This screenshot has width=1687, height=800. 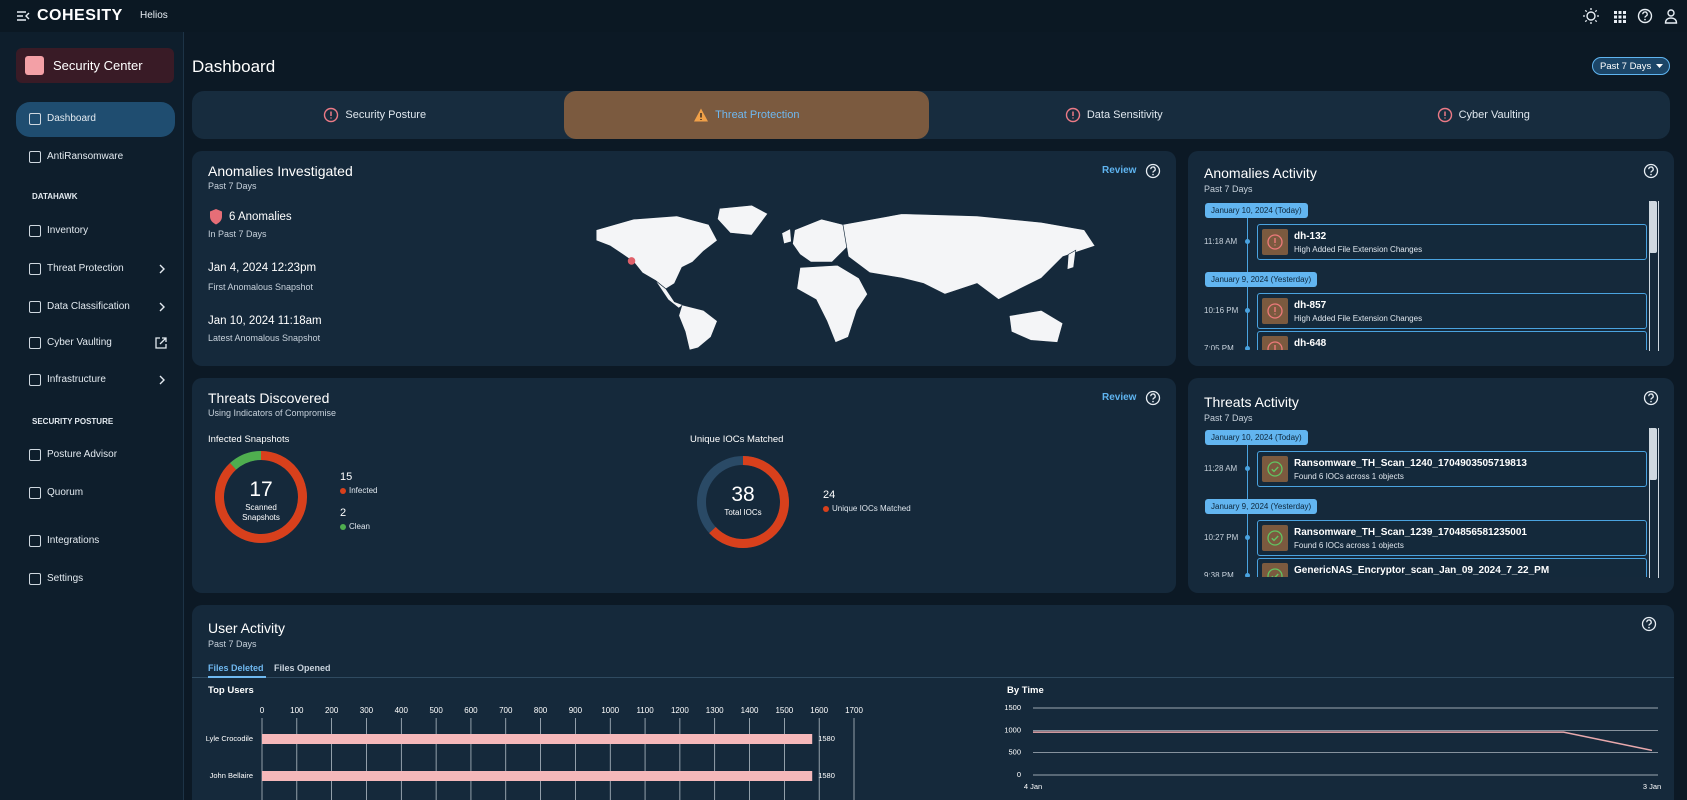 What do you see at coordinates (23, 16) in the screenshot?
I see `menu-icon` at bounding box center [23, 16].